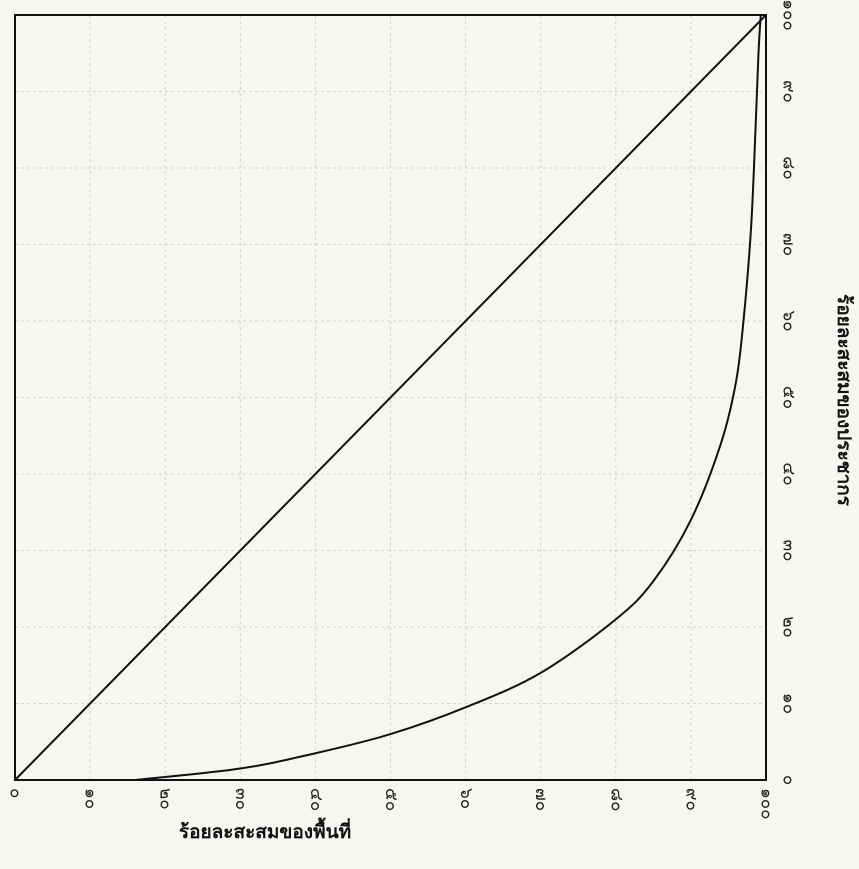  Describe the element at coordinates (789, 473) in the screenshot. I see `y-tick-label: ๔๐` at that location.